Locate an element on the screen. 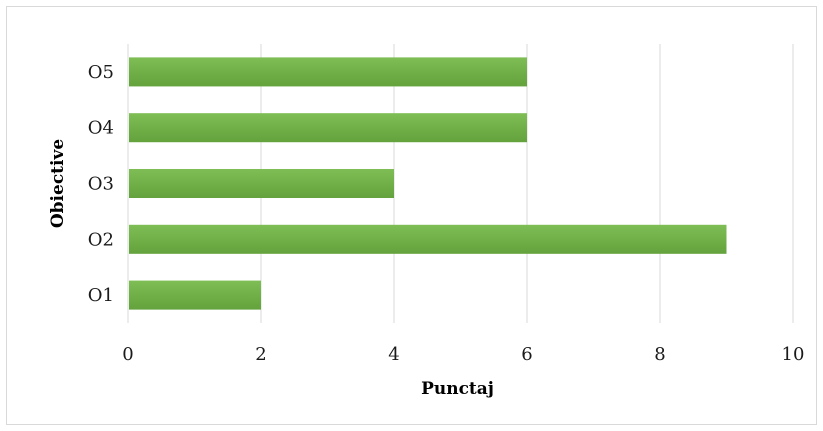 Image resolution: width=823 pixels, height=431 pixels. bar-o4 is located at coordinates (328, 128).